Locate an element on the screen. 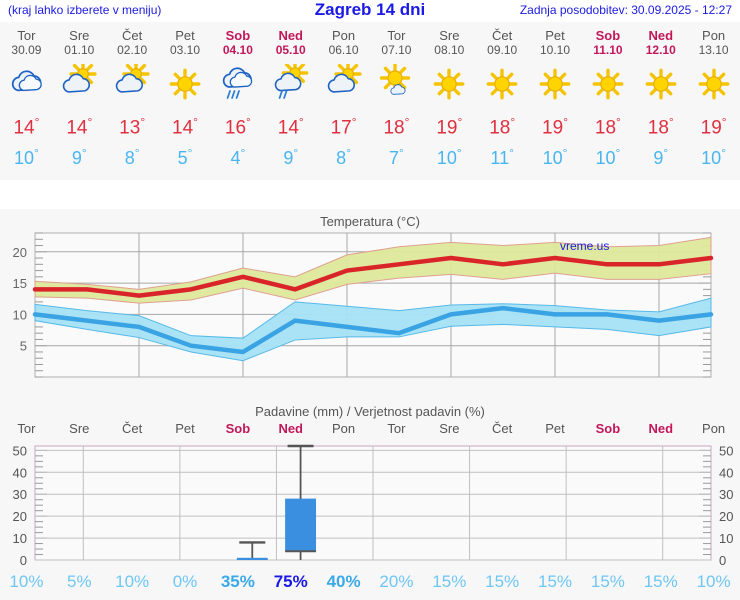 Image resolution: width=740 pixels, height=600 pixels. precipitation-probability: 35% is located at coordinates (237, 581).